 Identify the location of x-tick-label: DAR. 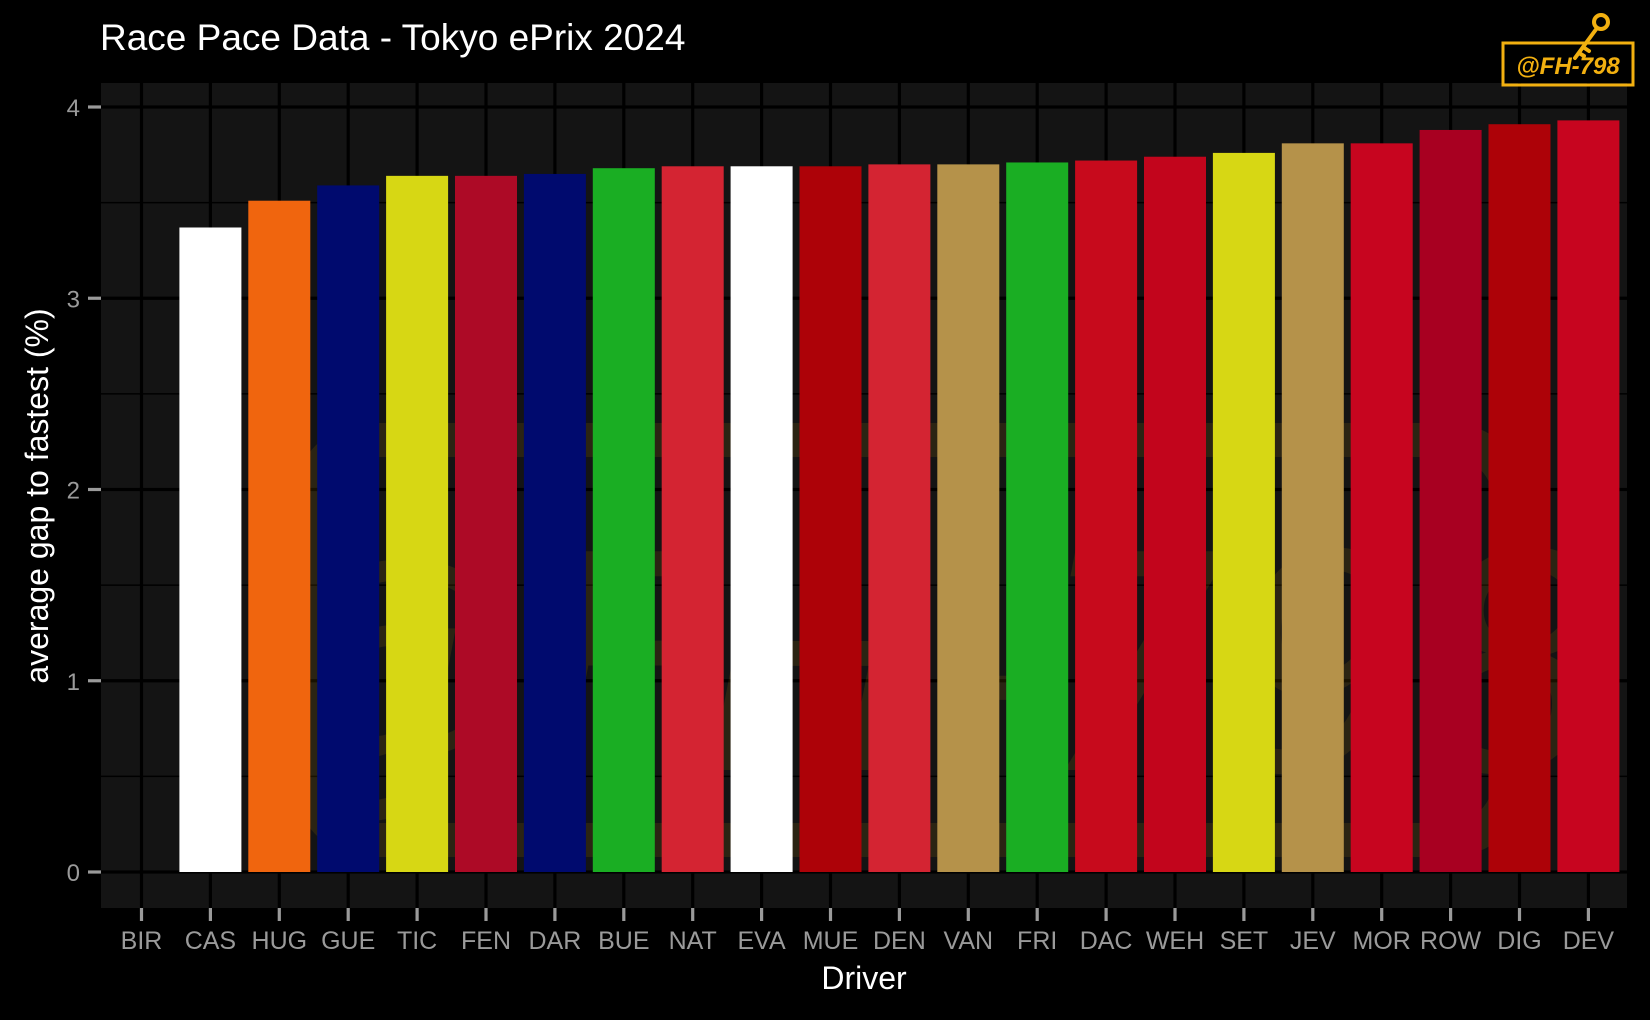
(555, 941).